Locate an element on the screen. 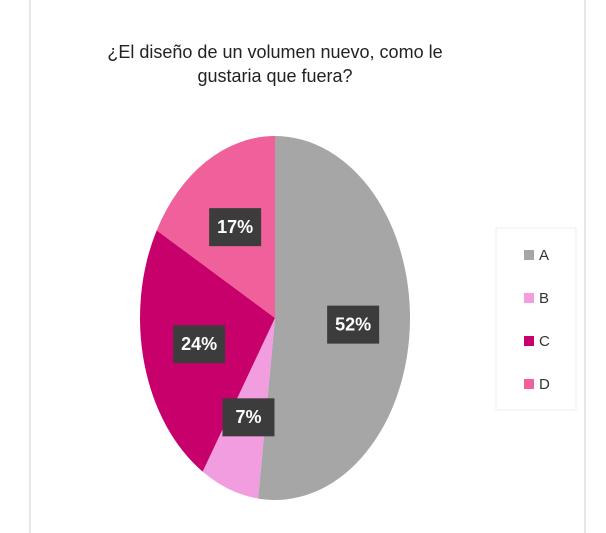  data-label: 24% is located at coordinates (199, 344).